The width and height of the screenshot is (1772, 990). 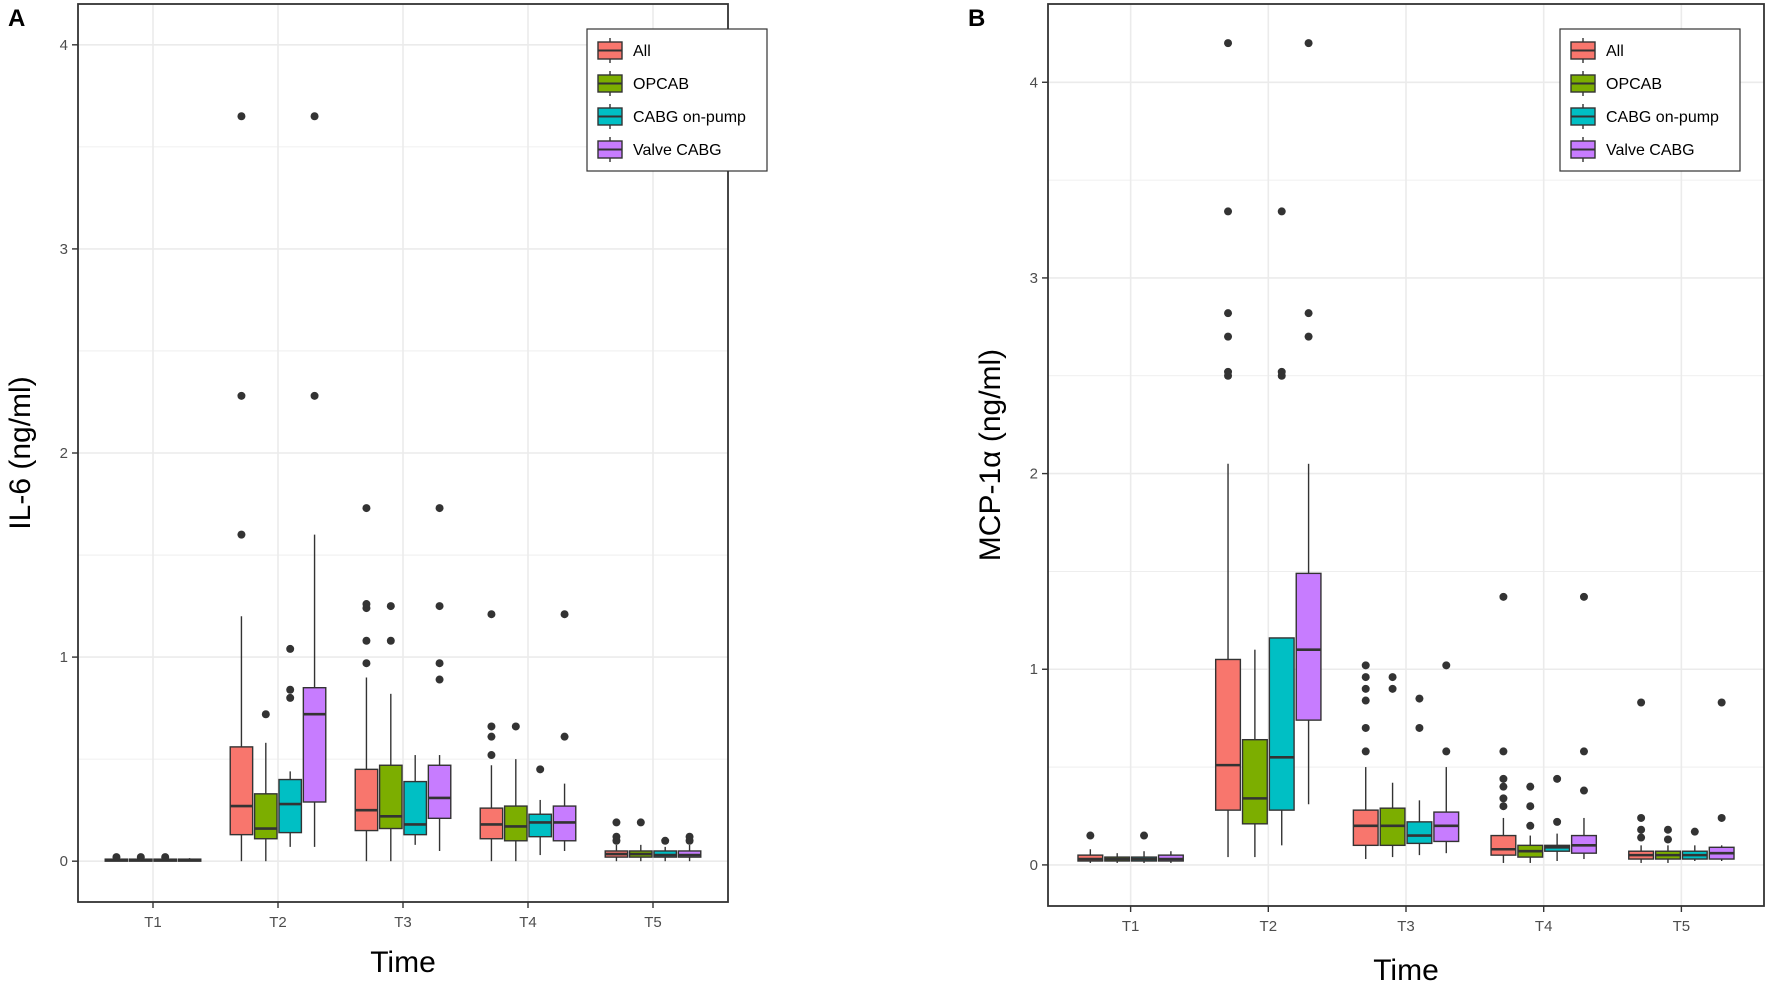 What do you see at coordinates (1034, 82) in the screenshot?
I see `y-tick-label: 4` at bounding box center [1034, 82].